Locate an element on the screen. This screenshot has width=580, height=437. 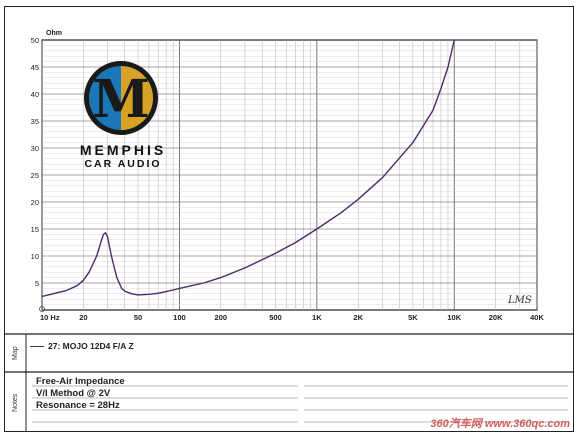
x-tick-label: 20K is located at coordinates (496, 317).